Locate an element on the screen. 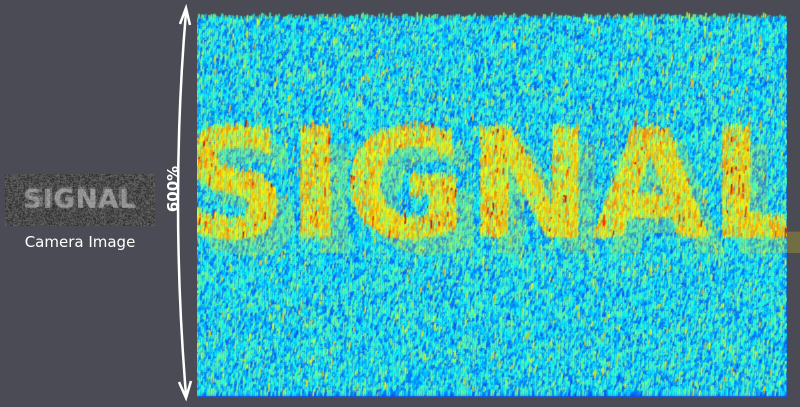 The image size is (800, 407). camera-image is located at coordinates (80, 200).